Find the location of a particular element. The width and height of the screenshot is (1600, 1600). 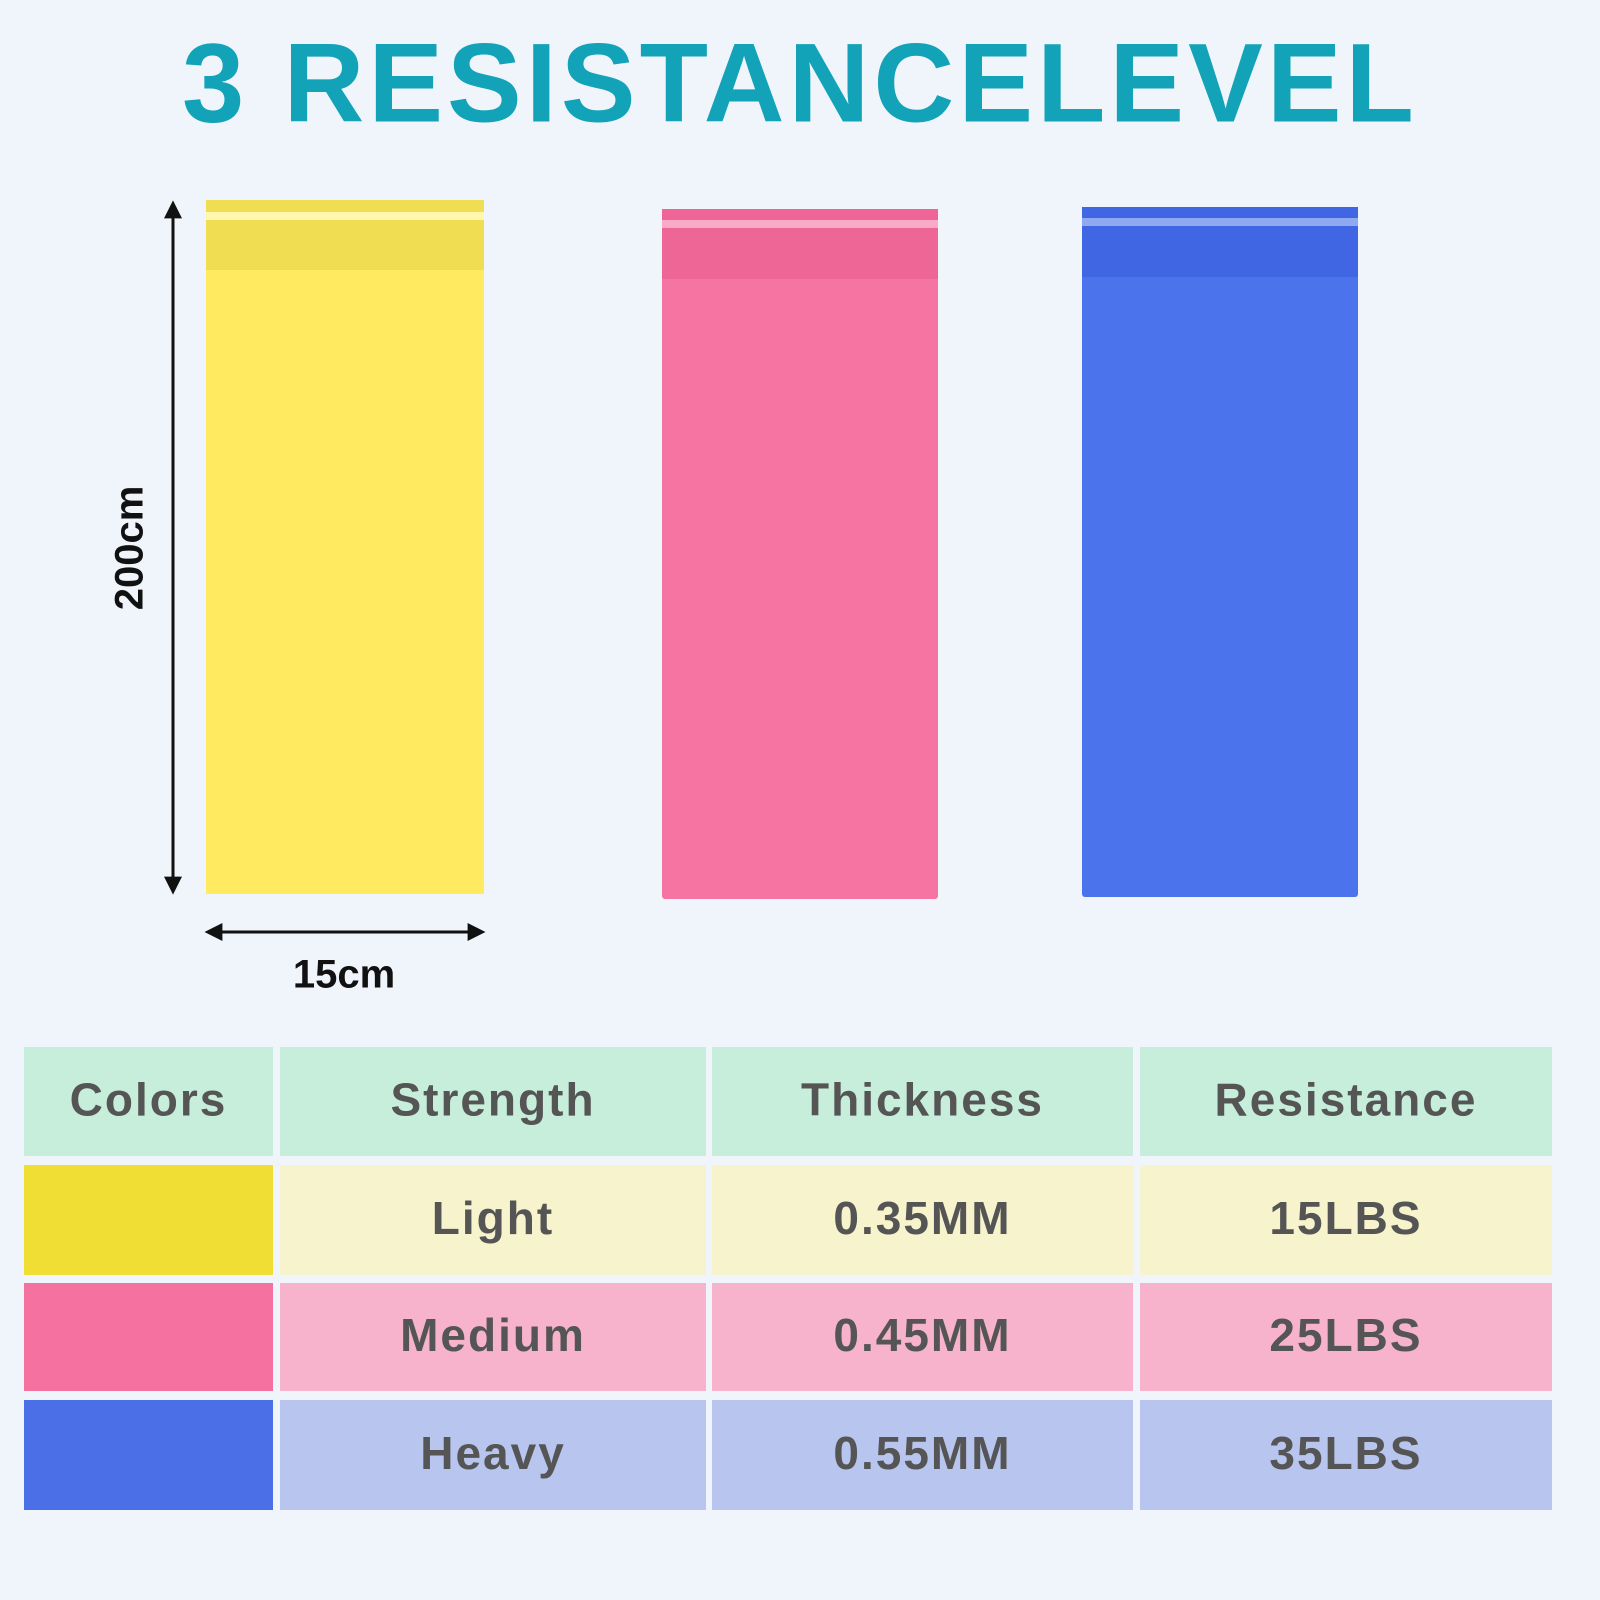

cell-text: Heavy is located at coordinates (493, 1453).